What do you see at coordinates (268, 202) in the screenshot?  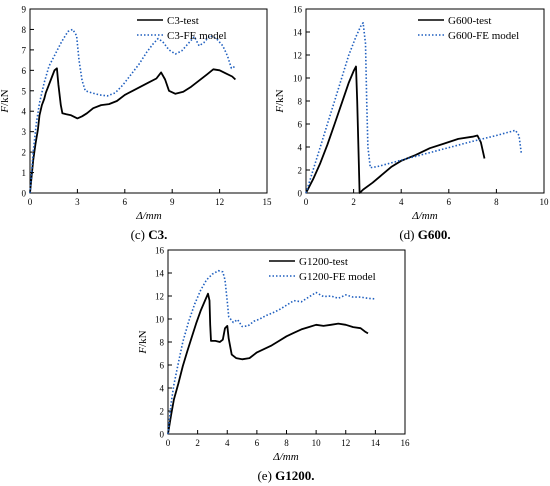 I see `x-tick-label: 15` at bounding box center [268, 202].